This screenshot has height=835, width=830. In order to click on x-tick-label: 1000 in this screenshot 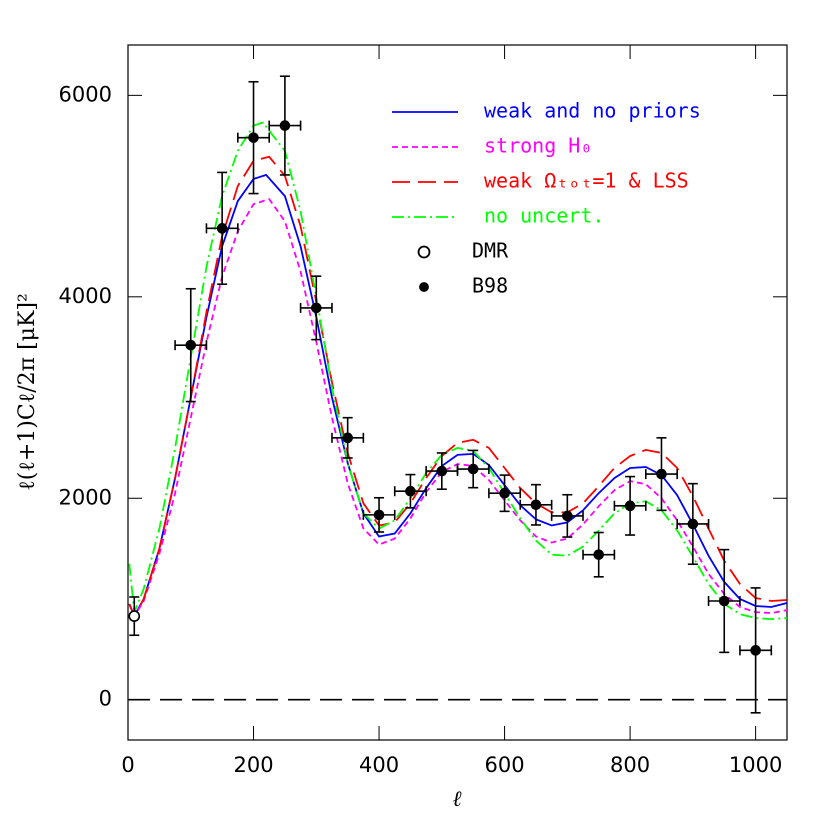, I will do `click(755, 765)`.